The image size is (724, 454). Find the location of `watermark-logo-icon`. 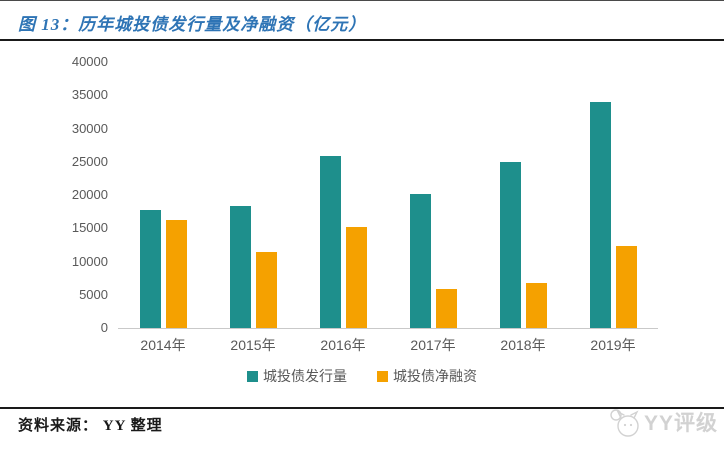

watermark-logo-icon is located at coordinates (624, 423).